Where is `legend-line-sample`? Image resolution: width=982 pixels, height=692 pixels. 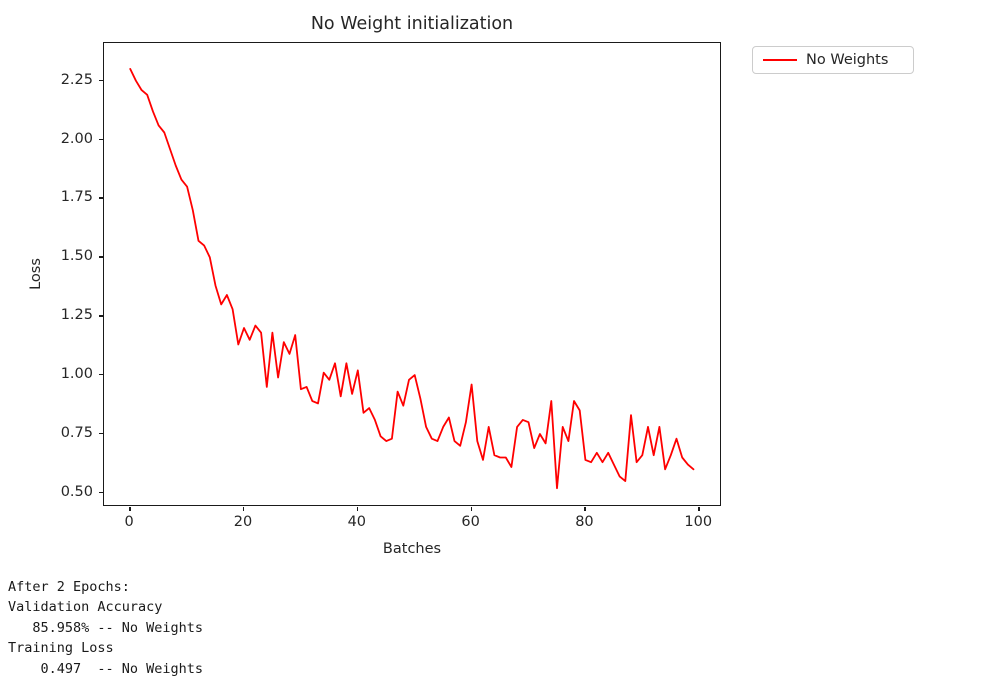
legend-line-sample is located at coordinates (780, 60).